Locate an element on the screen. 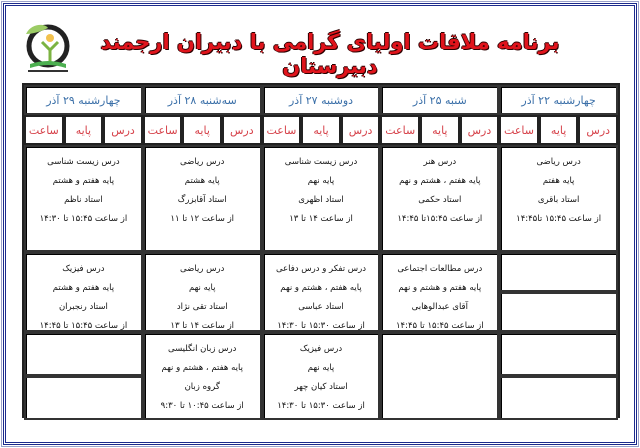 This screenshot has width=640, height=448. day-header: چهارشنبه ۲۲ آذر is located at coordinates (558, 100).